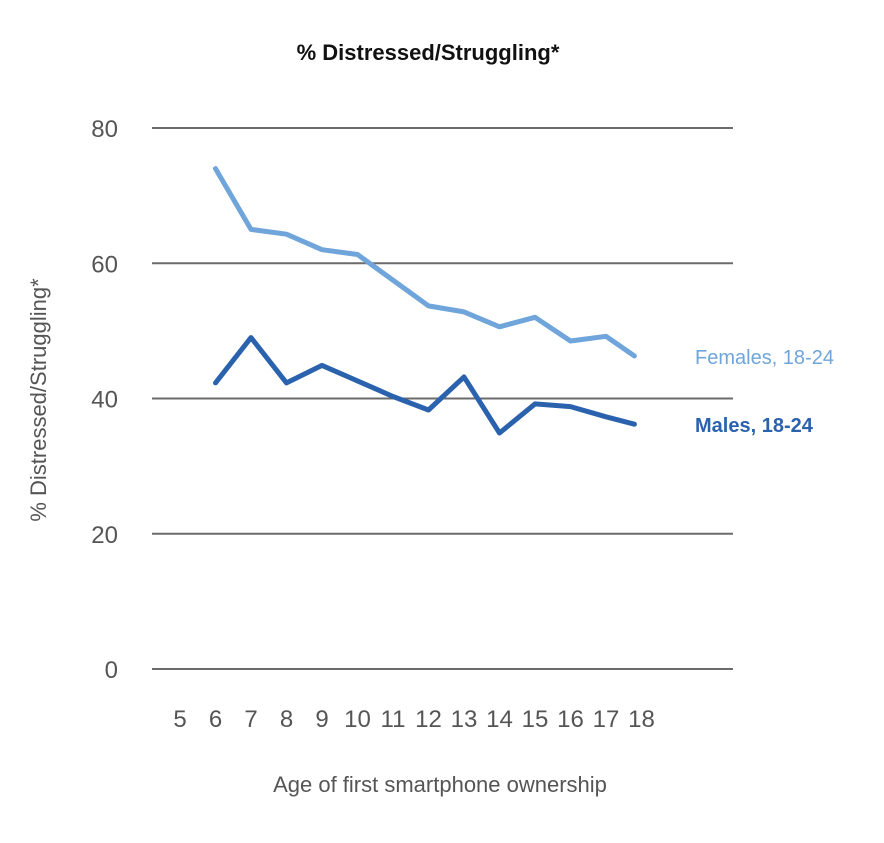 The height and width of the screenshot is (843, 884). Describe the element at coordinates (754, 426) in the screenshot. I see `series-label-males: Males, 18-24` at that location.